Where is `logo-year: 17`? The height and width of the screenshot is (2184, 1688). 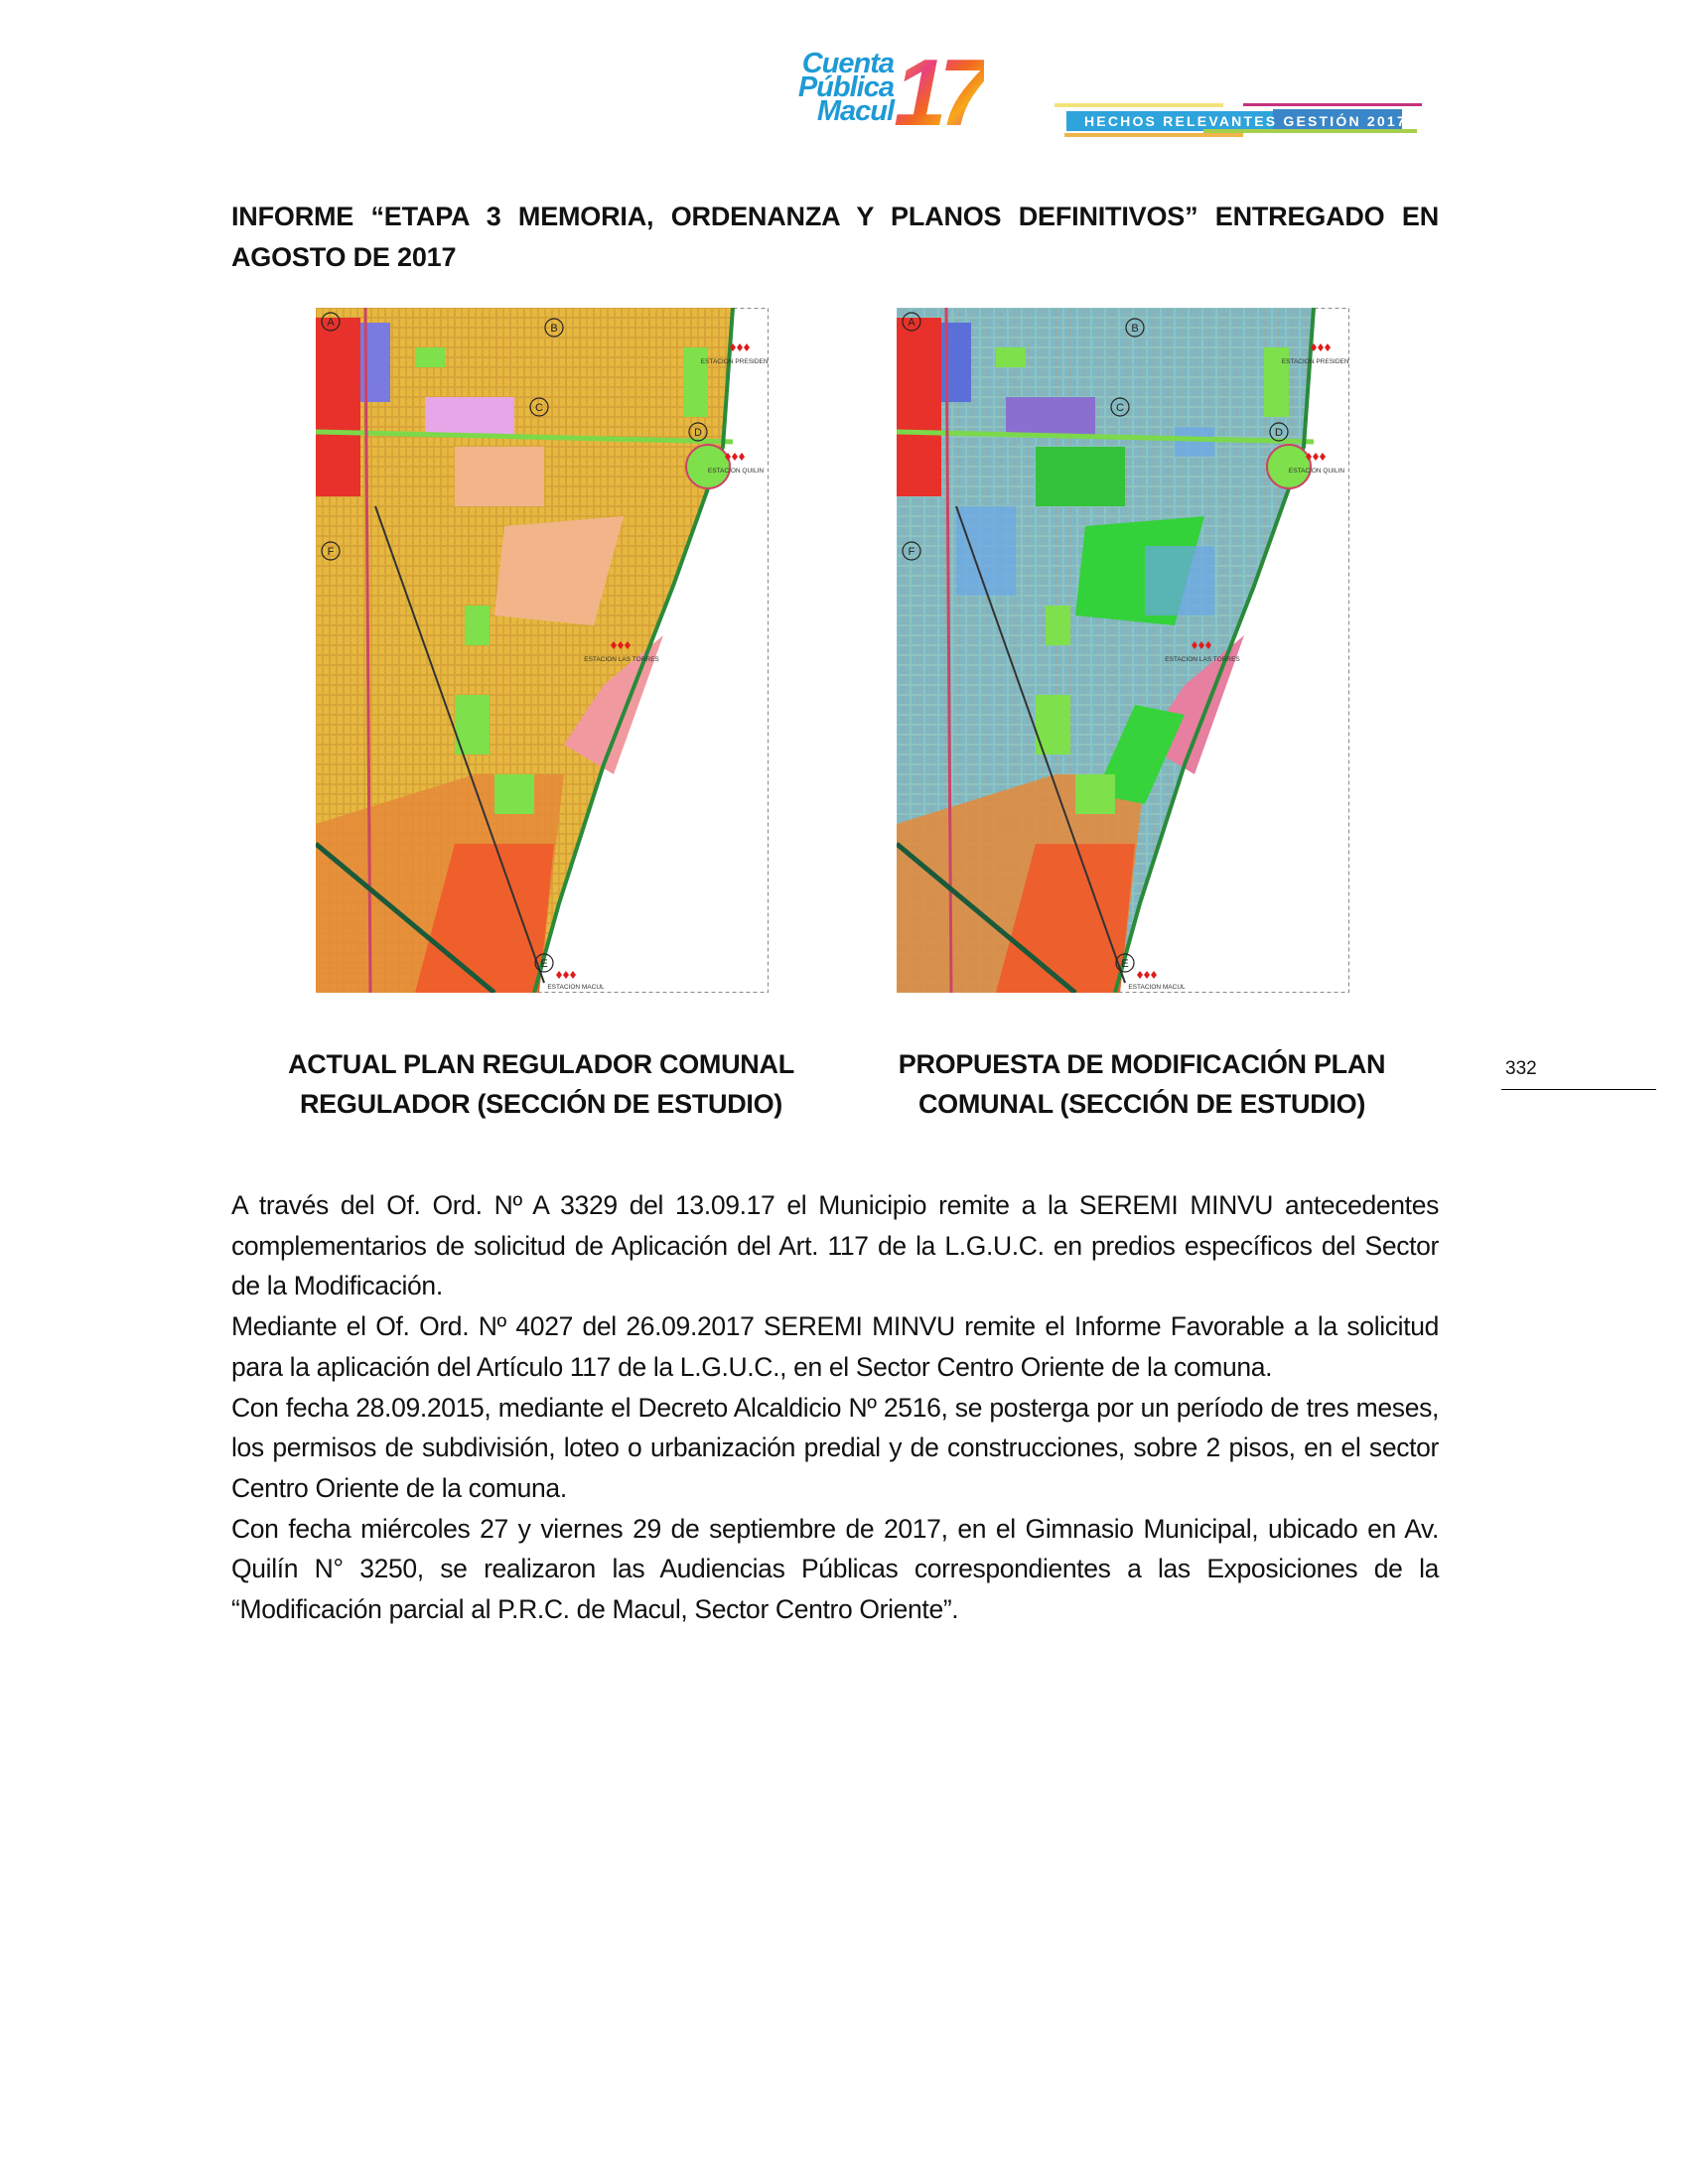 logo-year: 17 is located at coordinates (943, 93).